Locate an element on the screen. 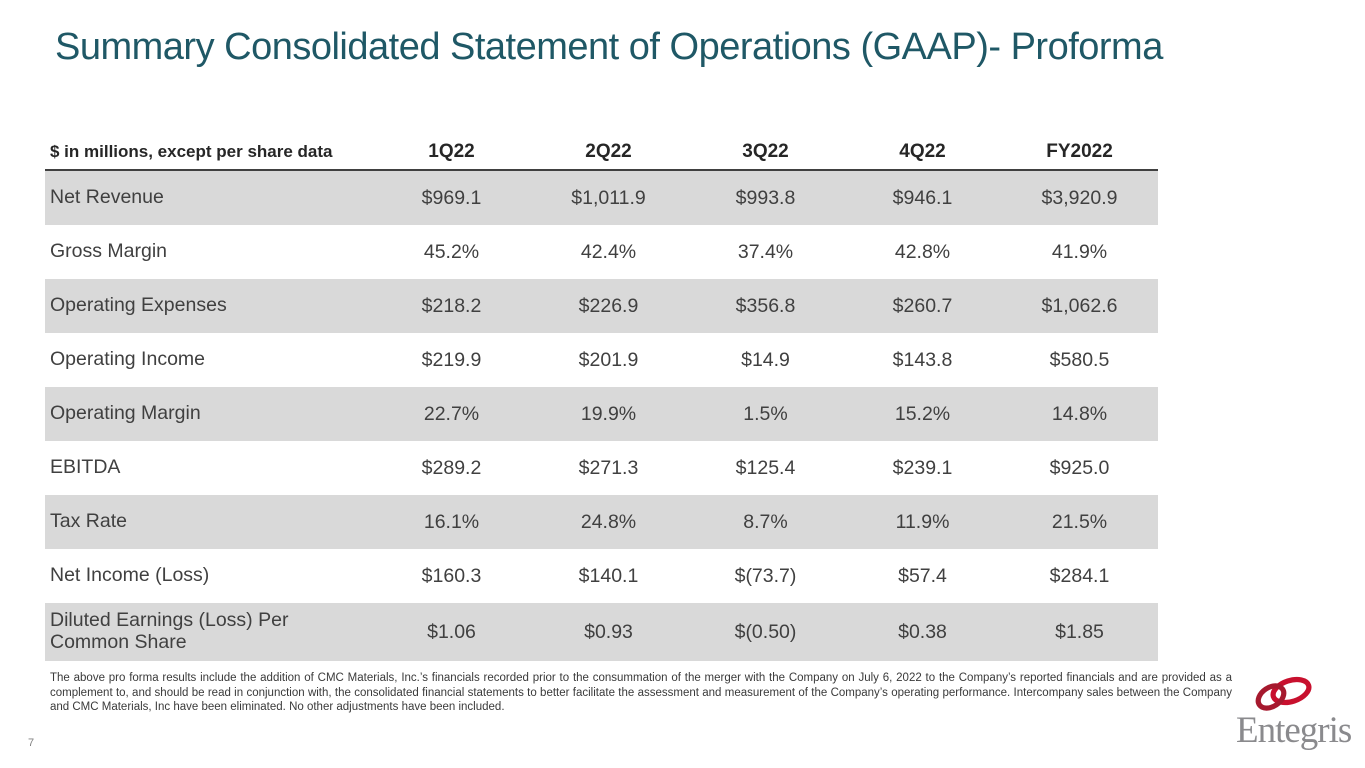  column-header-4q22: 4Q22 is located at coordinates (922, 151).